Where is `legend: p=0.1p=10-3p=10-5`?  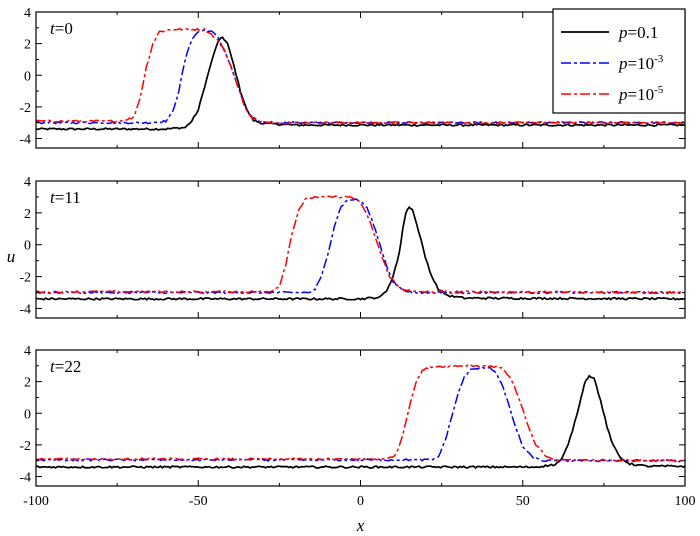
legend: p=0.1p=10-3p=10-5 is located at coordinates (619, 61).